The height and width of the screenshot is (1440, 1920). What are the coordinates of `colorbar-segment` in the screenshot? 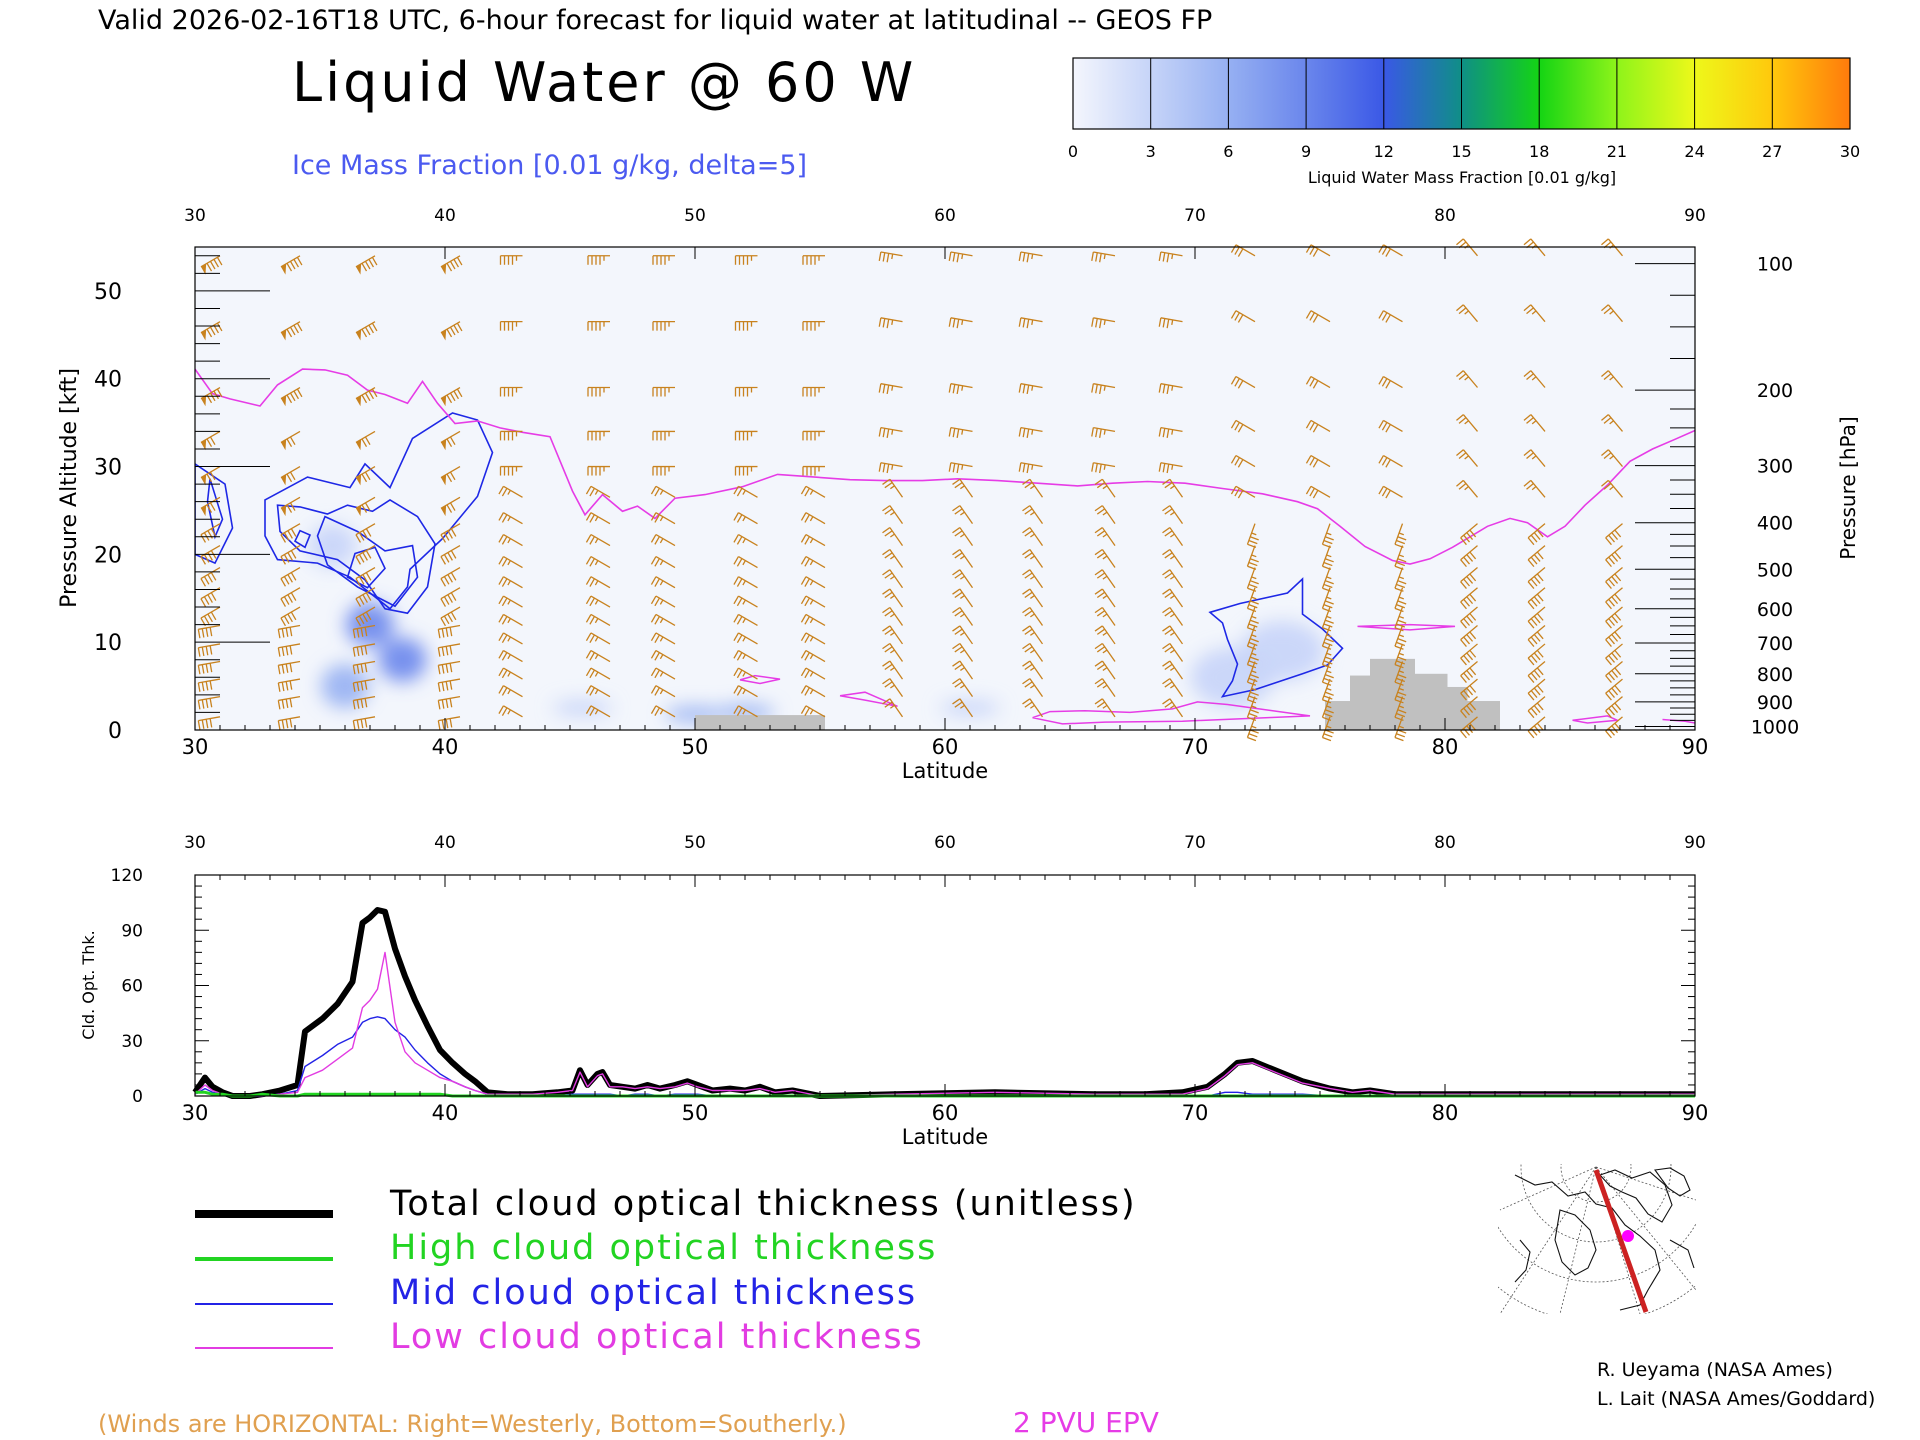 It's located at (1422, 93).